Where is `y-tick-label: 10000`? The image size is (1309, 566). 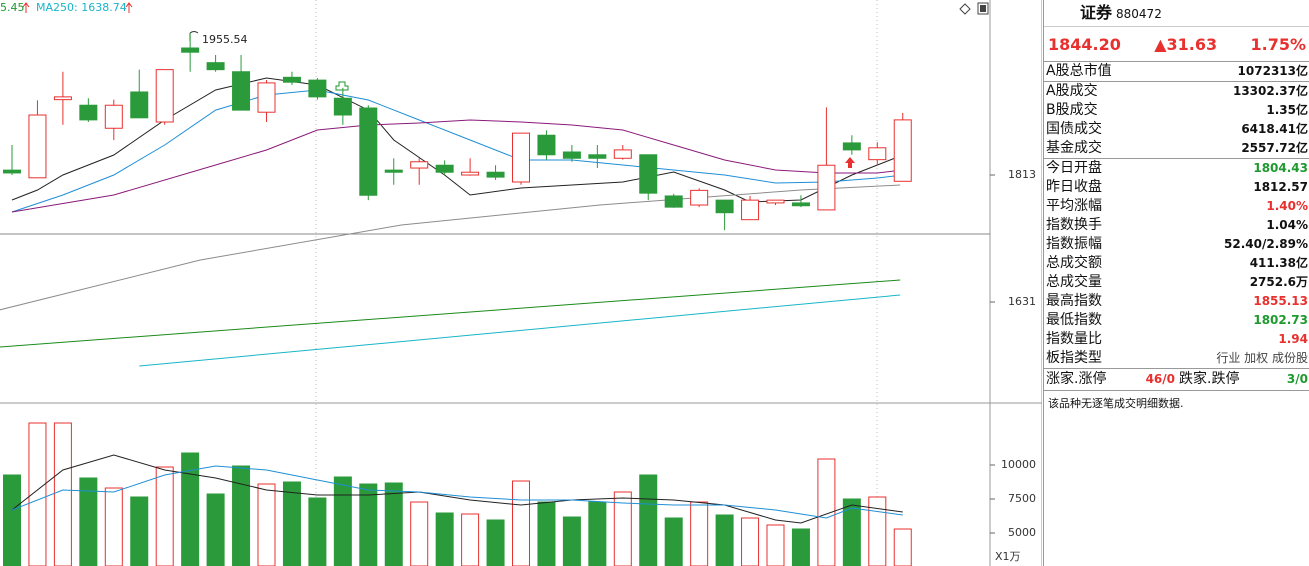 y-tick-label: 10000 is located at coordinates (1018, 464).